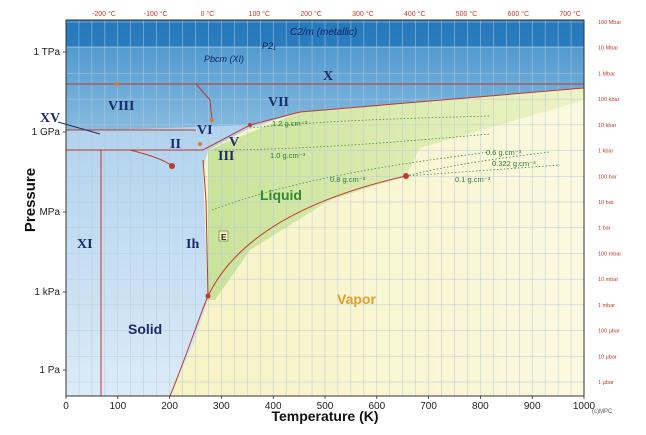  Describe the element at coordinates (205, 228) in the screenshot. I see `melting-curve` at that location.